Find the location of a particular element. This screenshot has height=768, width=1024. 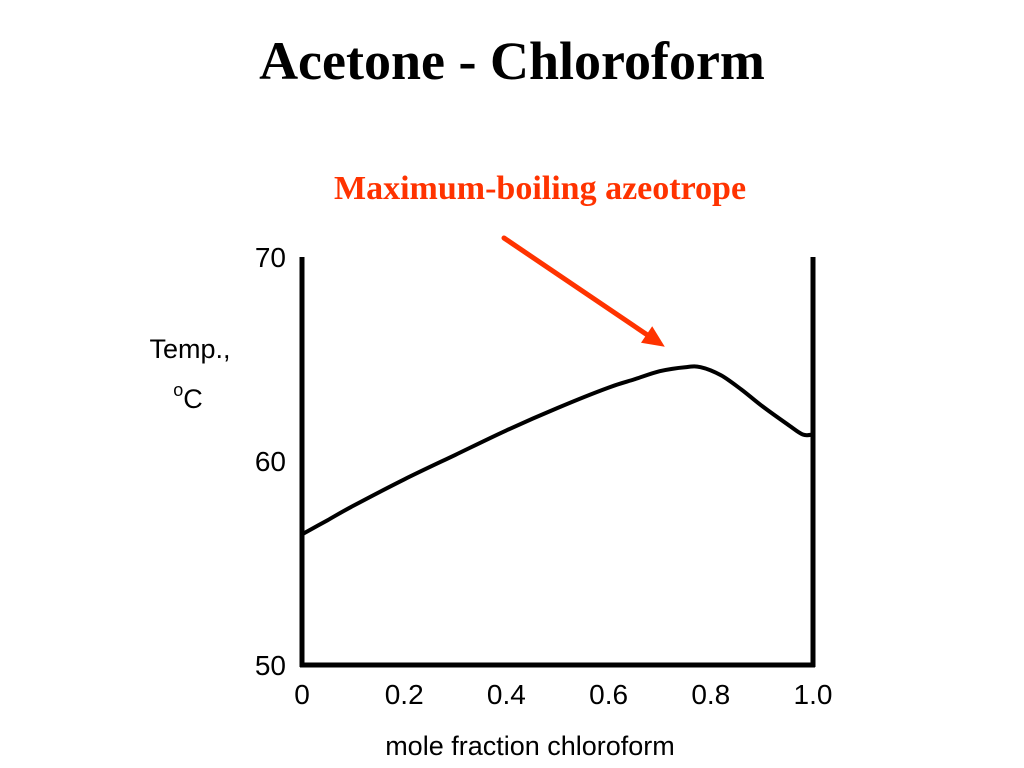

x-tick-label: 0.2 is located at coordinates (404, 694).